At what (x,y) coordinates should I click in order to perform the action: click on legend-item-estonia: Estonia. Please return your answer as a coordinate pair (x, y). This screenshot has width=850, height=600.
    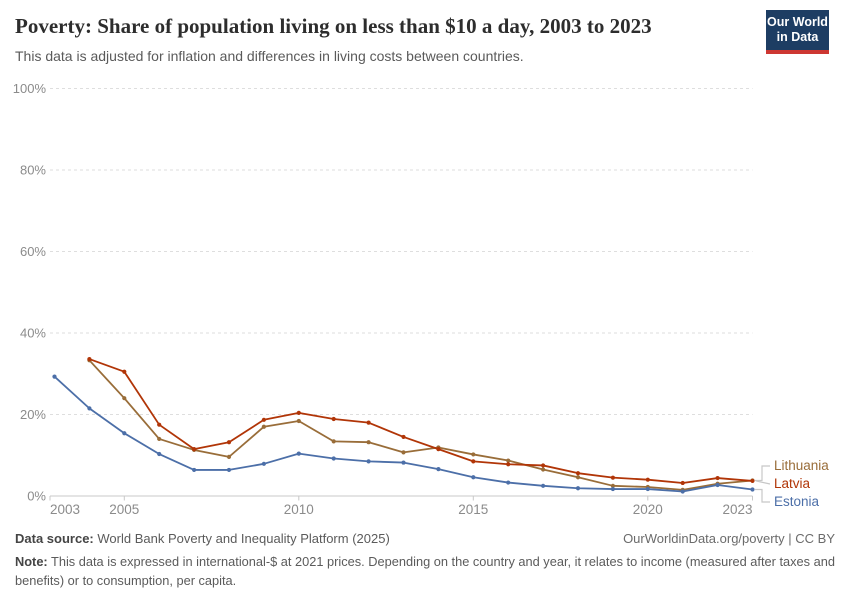
    Looking at the image, I should click on (797, 501).